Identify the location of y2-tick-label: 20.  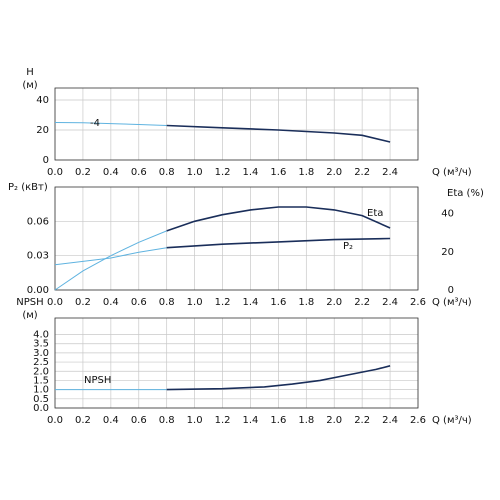
(447, 252).